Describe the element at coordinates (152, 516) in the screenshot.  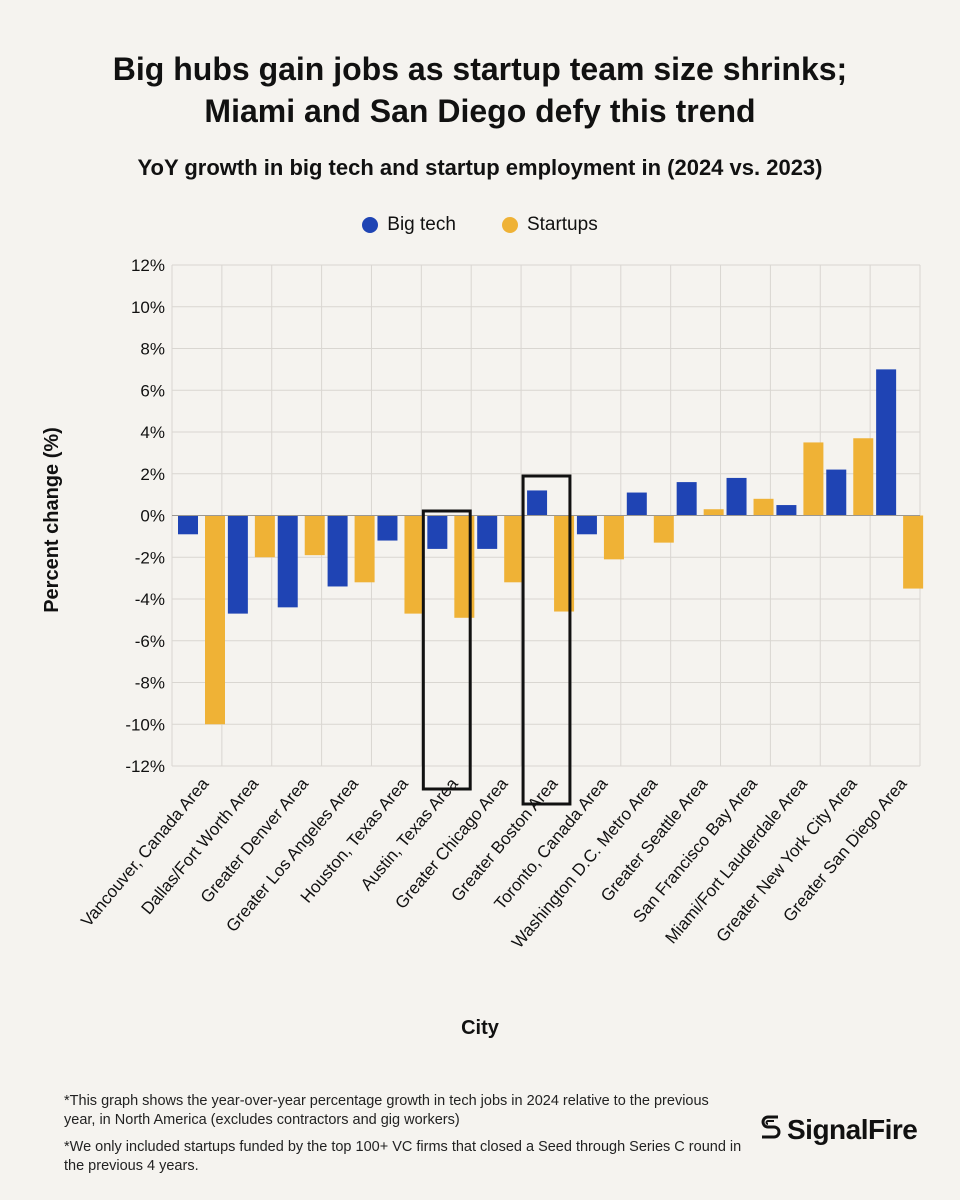
I see `y-tick-label: 0%` at that location.